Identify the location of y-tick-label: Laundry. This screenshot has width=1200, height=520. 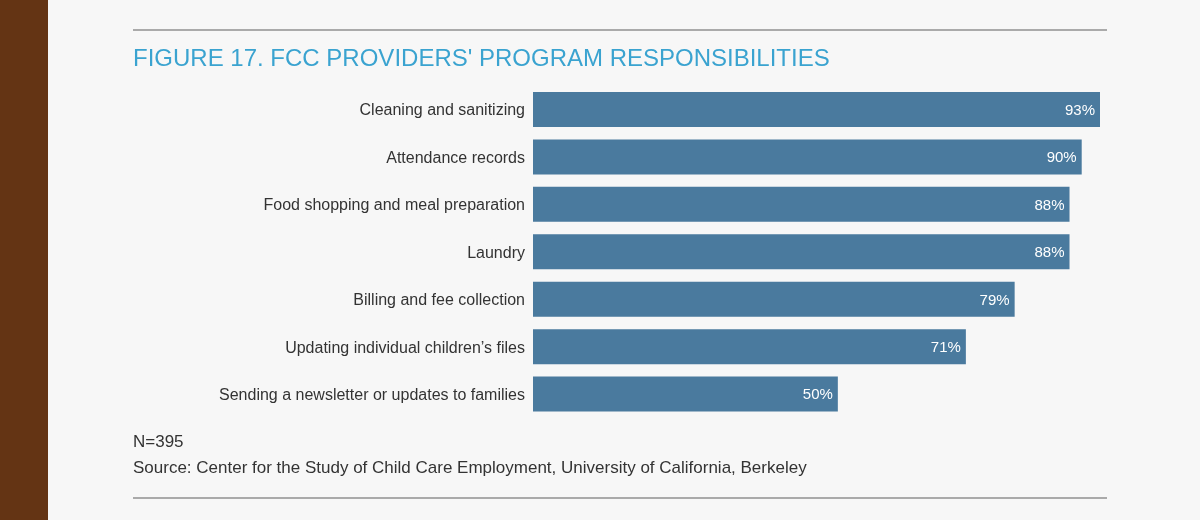
(496, 252).